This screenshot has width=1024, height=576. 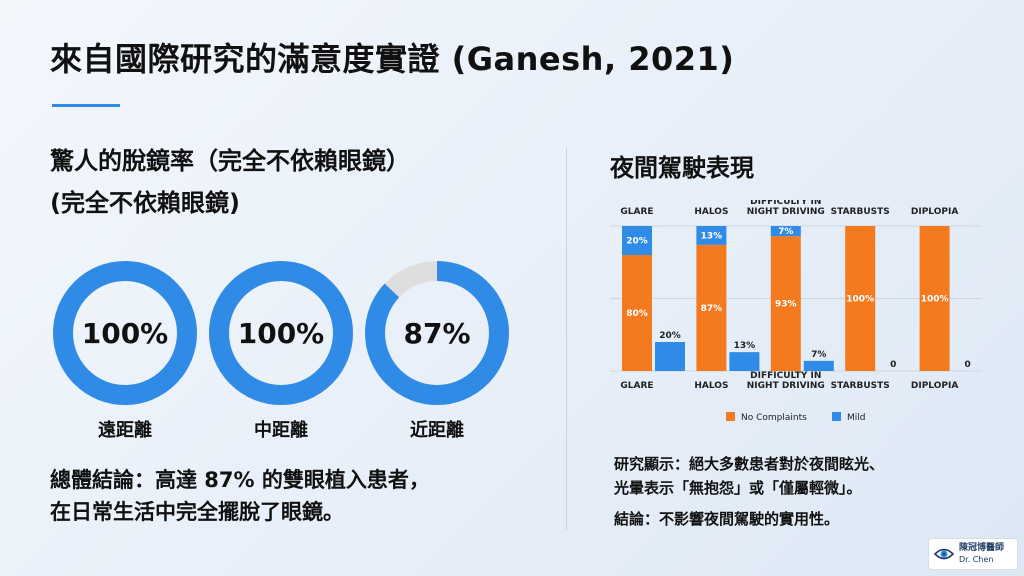 I want to click on top-label: HALOS, so click(x=711, y=212).